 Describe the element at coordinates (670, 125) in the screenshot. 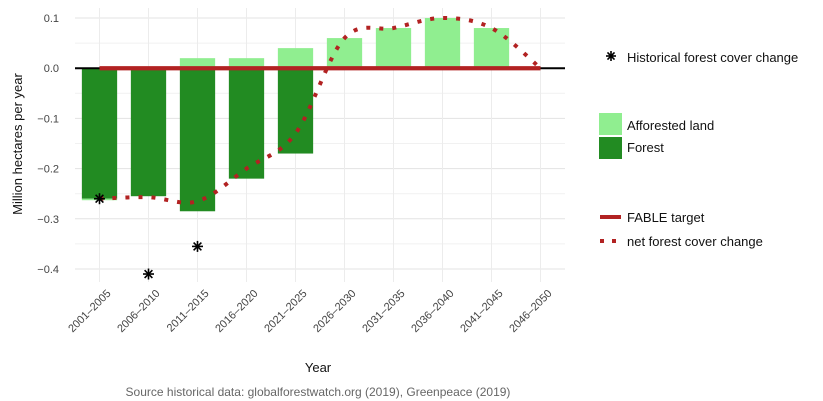

I see `legend-label-afforested: Afforested land` at that location.